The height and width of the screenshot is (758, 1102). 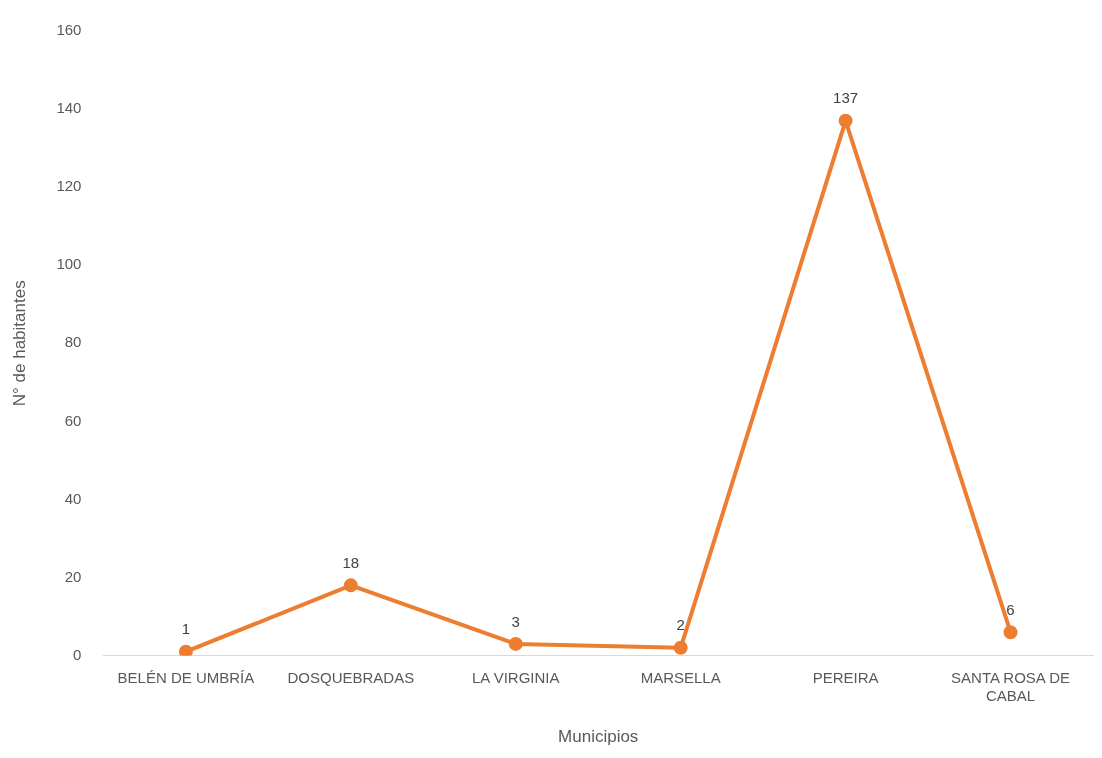 I want to click on x-tick-label: LA VIRGINIA, so click(x=515, y=677).